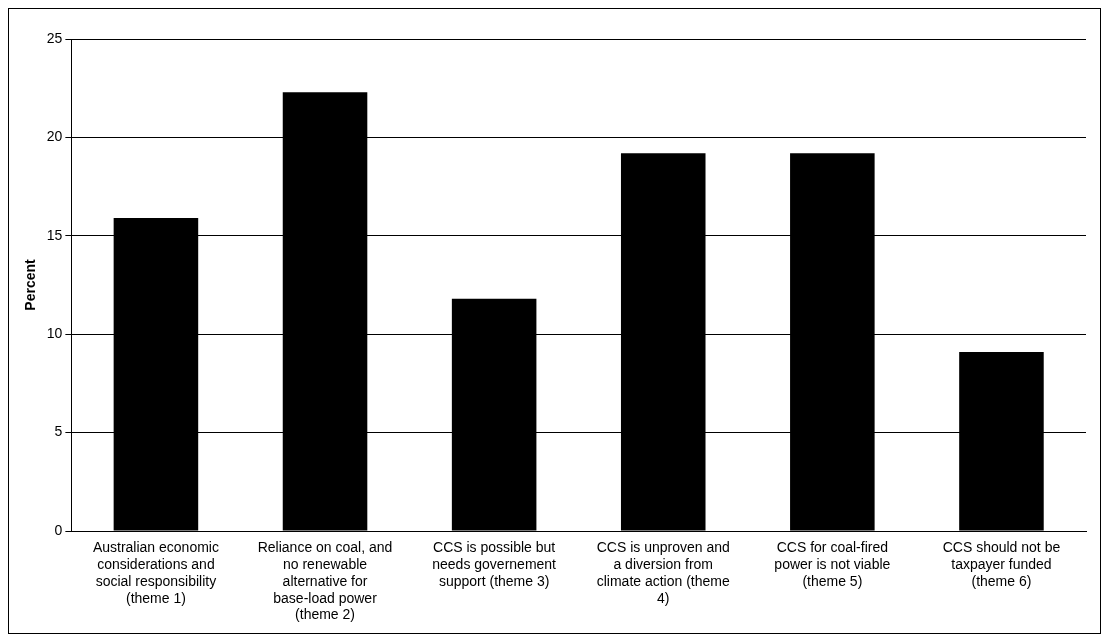 Image resolution: width=1109 pixels, height=642 pixels. What do you see at coordinates (832, 564) in the screenshot?
I see `x-tick-label: CCS for coal-fired power is not viable (theme 5)` at bounding box center [832, 564].